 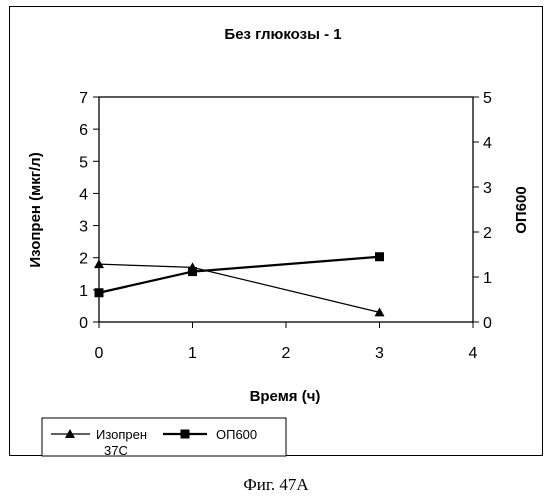 What do you see at coordinates (286, 353) in the screenshot?
I see `x-tick-label: 2` at bounding box center [286, 353].